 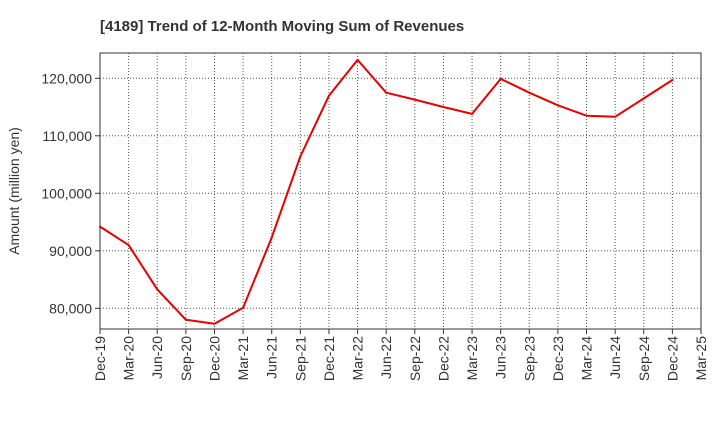 I want to click on x-tick-label: Jun-21, so click(x=272, y=357).